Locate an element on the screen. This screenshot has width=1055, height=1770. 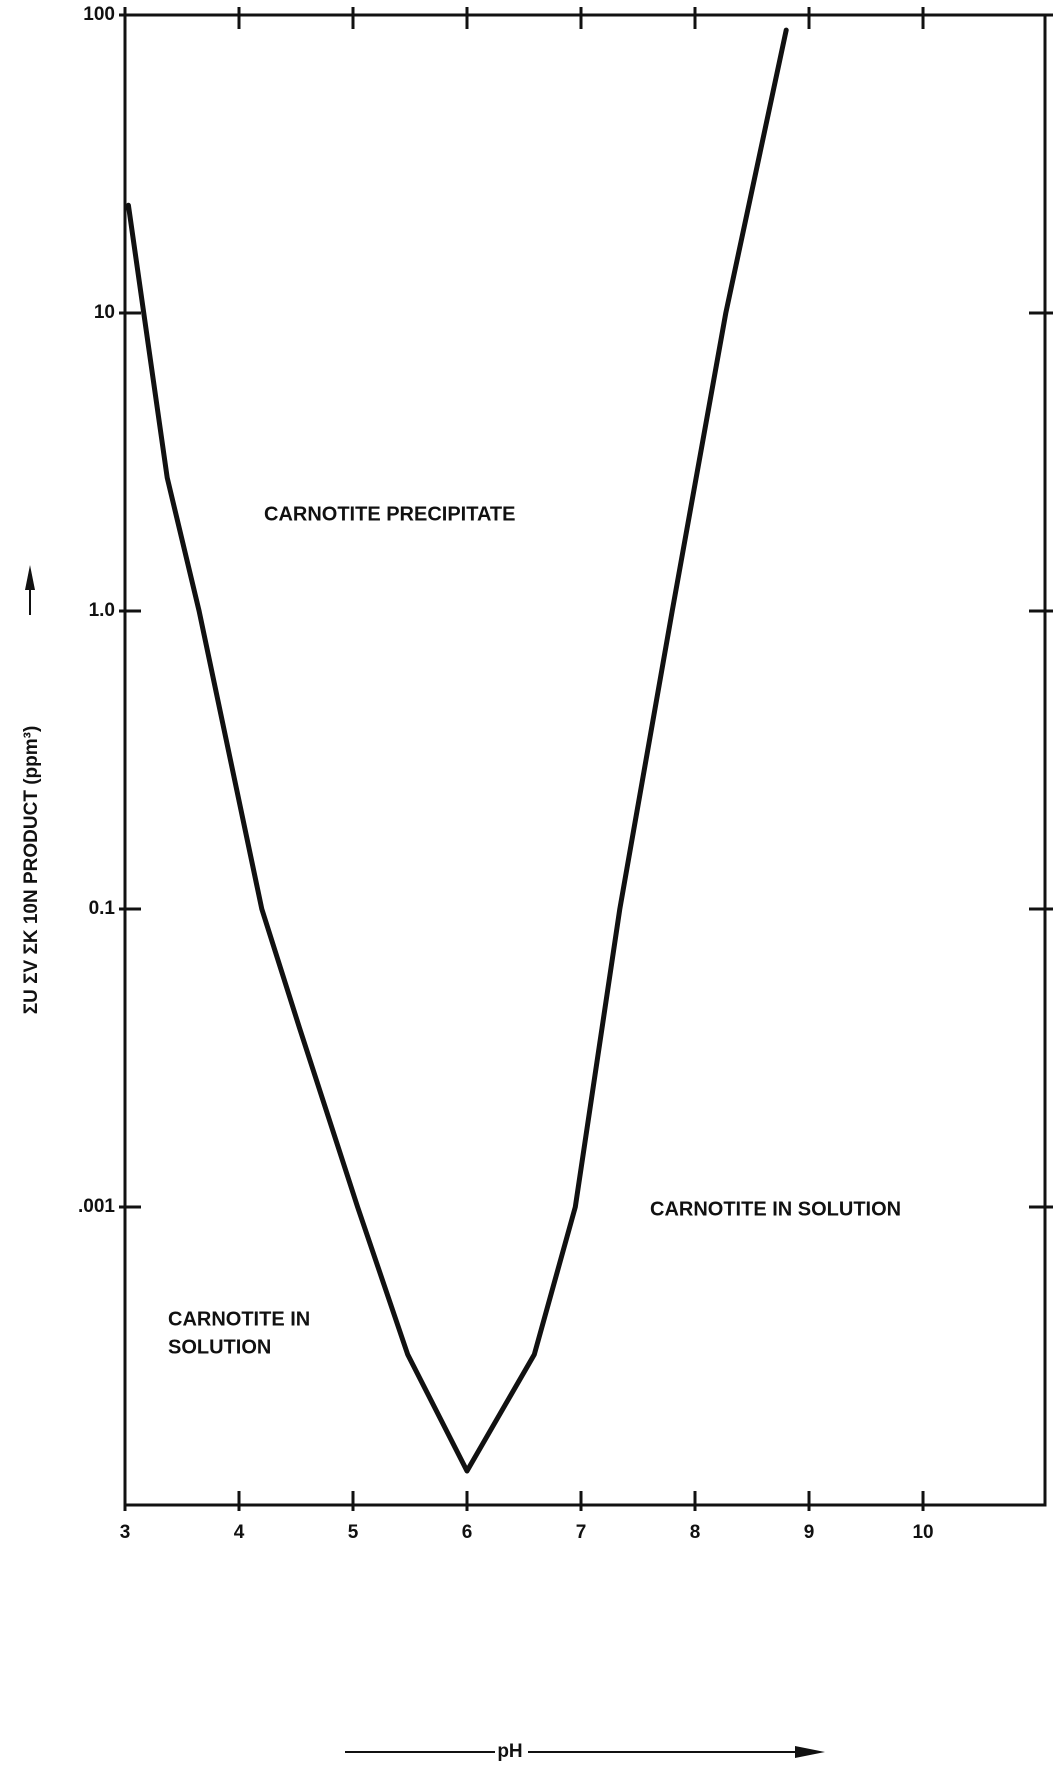
x-tick-label: 9 is located at coordinates (809, 1532).